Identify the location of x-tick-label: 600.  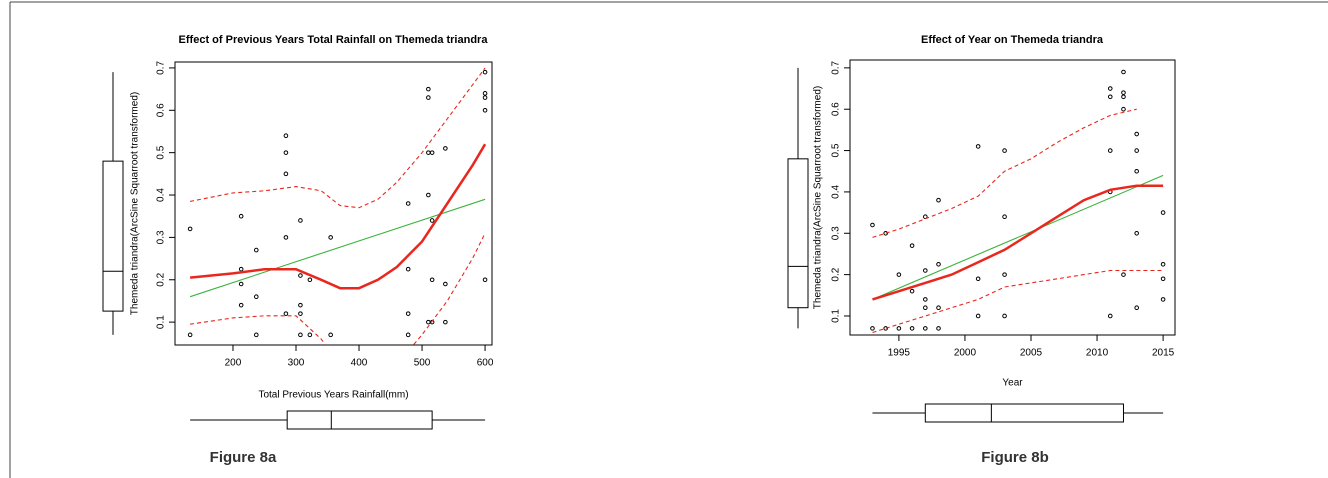
(485, 363).